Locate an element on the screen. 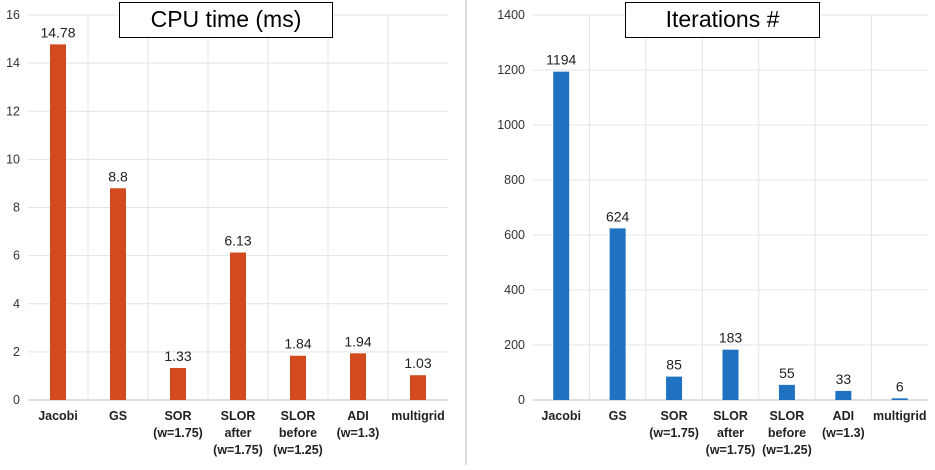  cpu-value-label: 1.84 is located at coordinates (297, 344).